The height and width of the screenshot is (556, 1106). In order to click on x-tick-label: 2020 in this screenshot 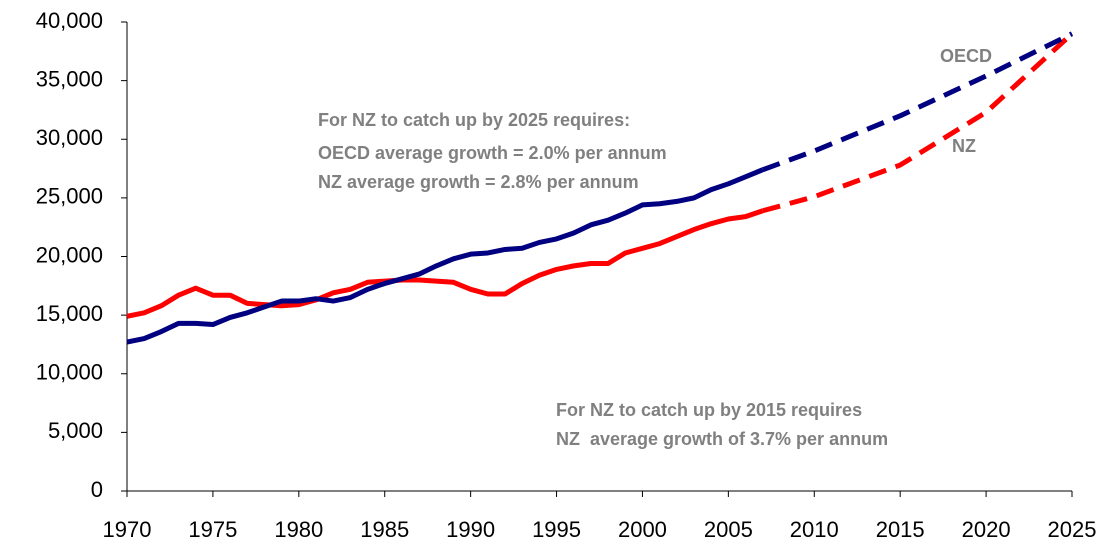, I will do `click(986, 529)`.